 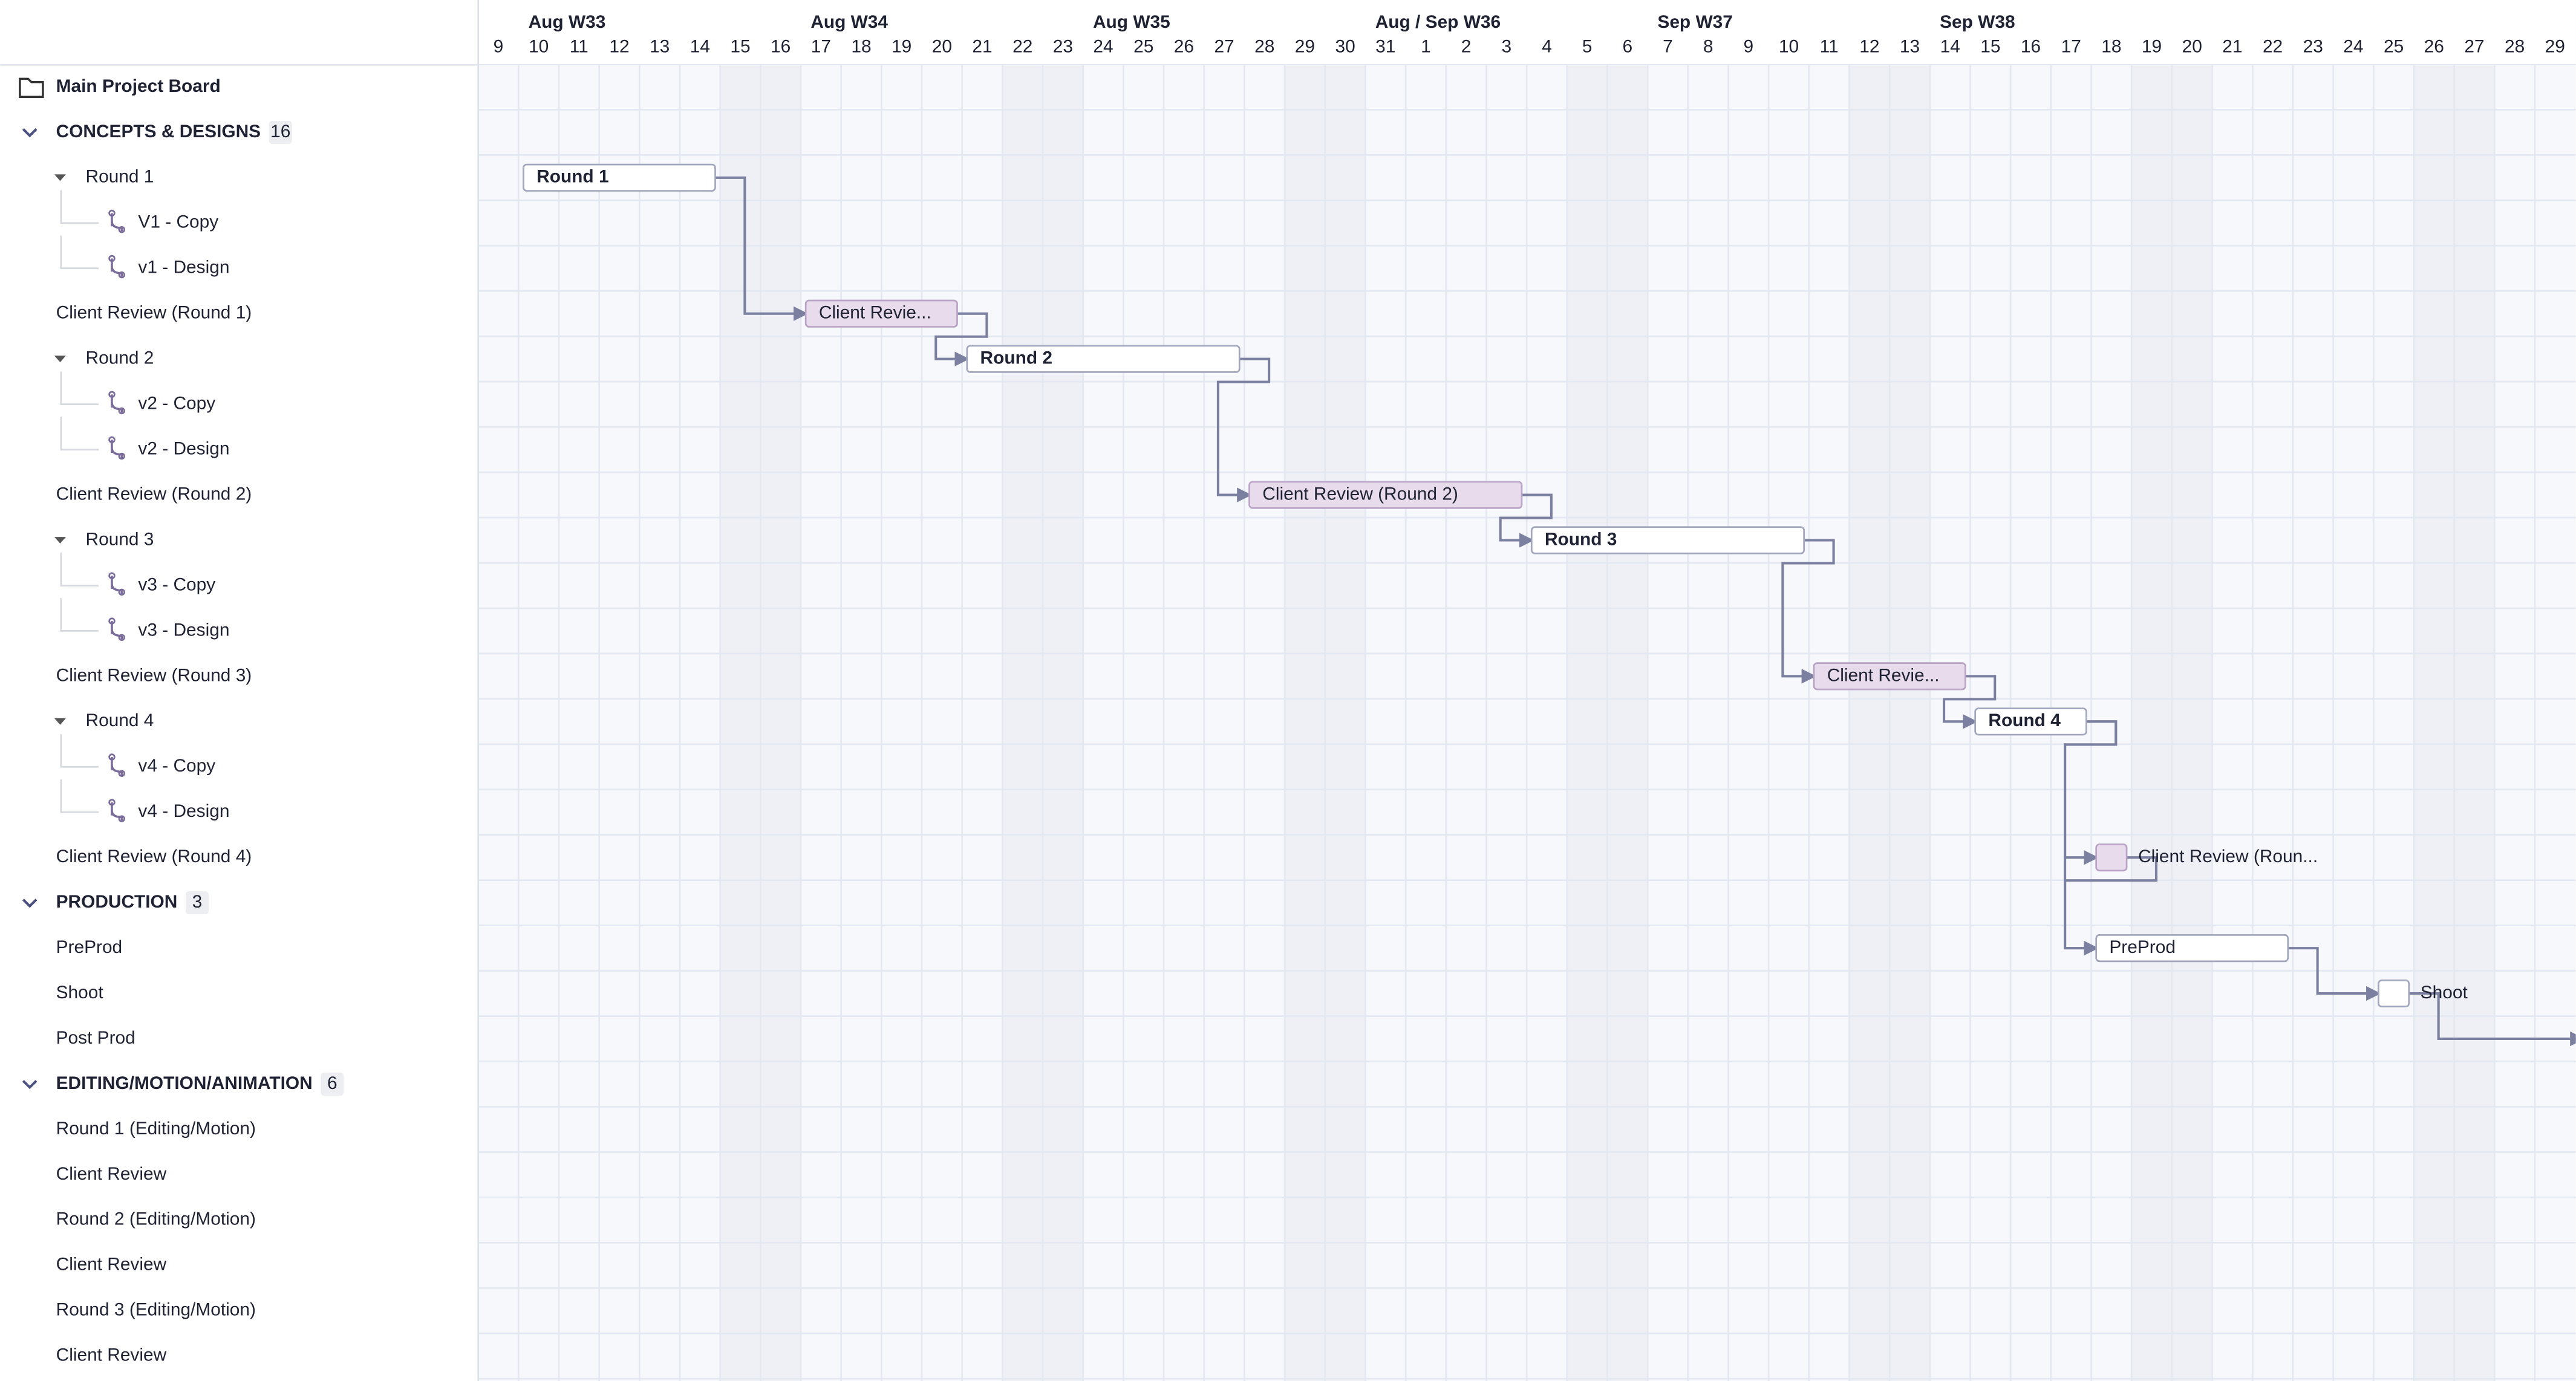 I want to click on item-label: Client Review (Round 3), so click(x=154, y=675).